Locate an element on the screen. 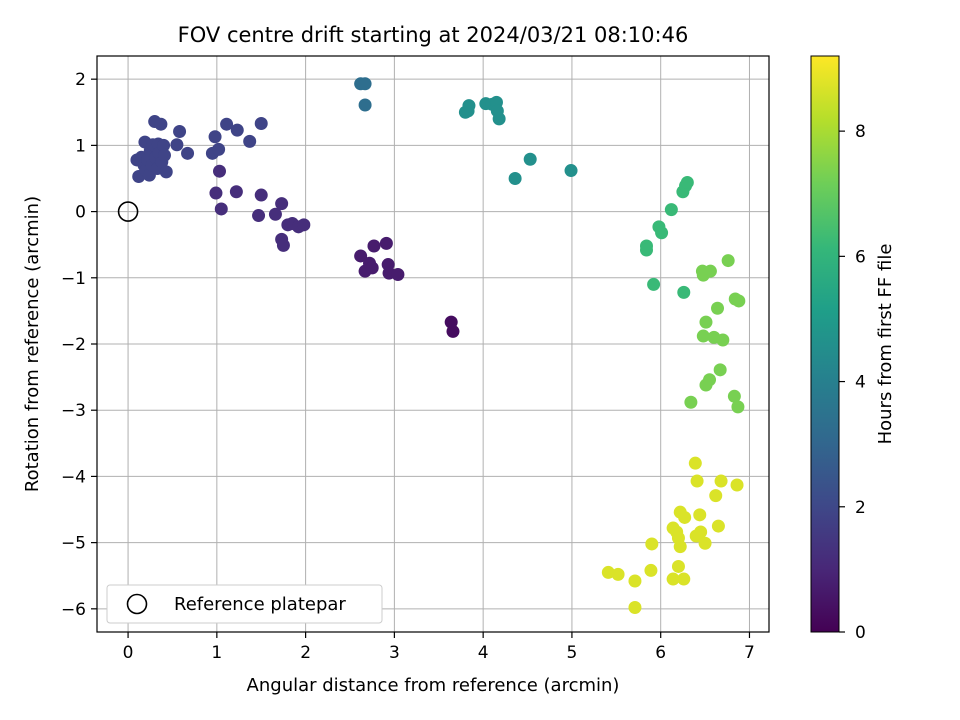 Image resolution: width=960 pixels, height=720 pixels. x-axis-label: Angular distance from reference (arcmin) is located at coordinates (433, 685).